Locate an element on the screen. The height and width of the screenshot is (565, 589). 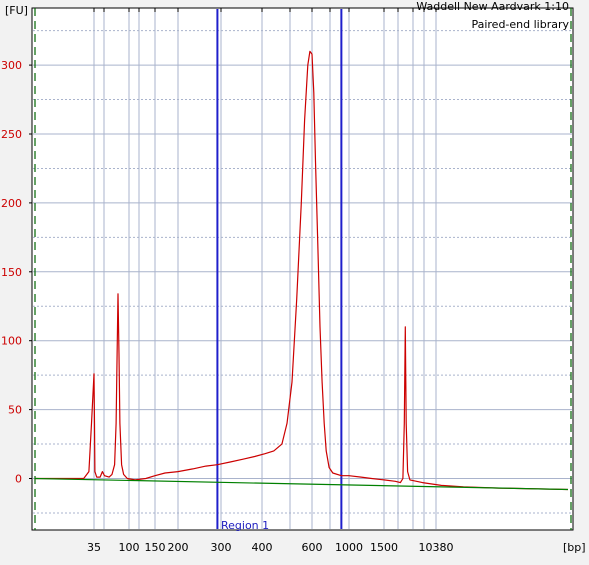
y-tick-label: 50 is located at coordinates (15, 410).